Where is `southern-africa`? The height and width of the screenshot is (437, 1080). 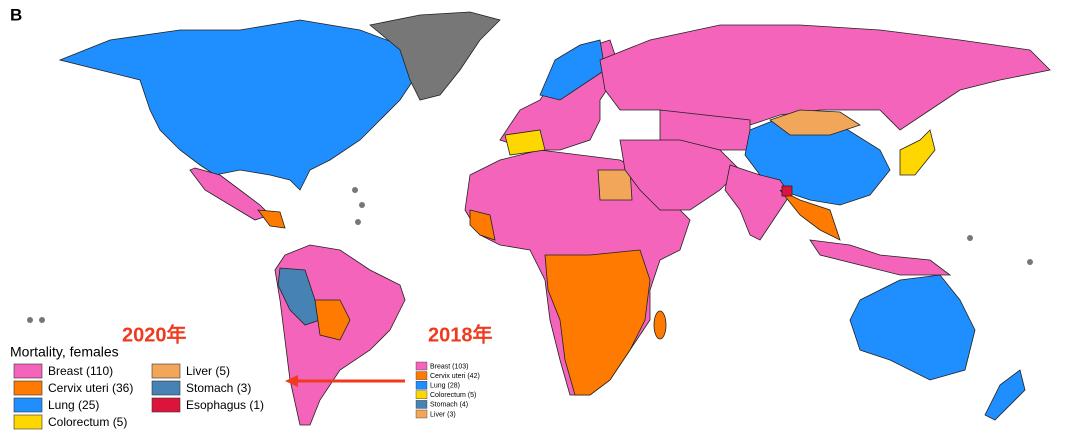 southern-africa is located at coordinates (597, 322).